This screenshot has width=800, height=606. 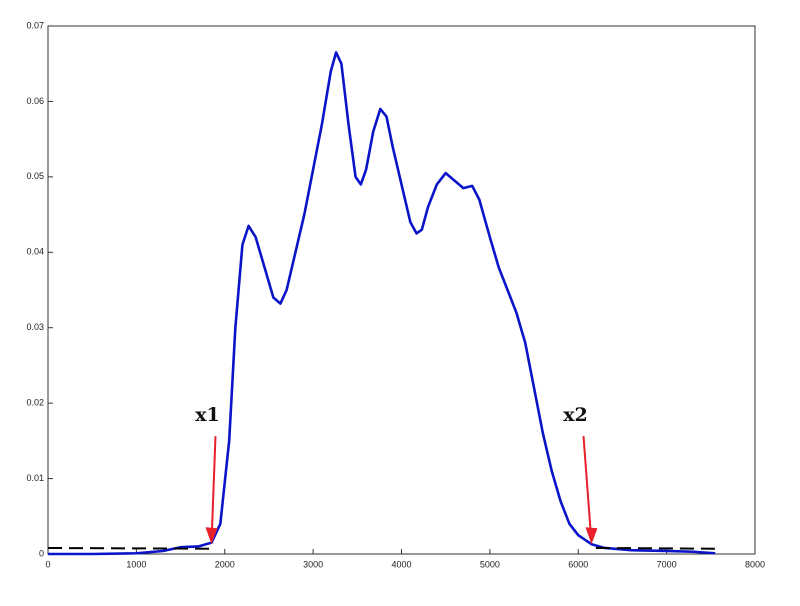 What do you see at coordinates (755, 564) in the screenshot?
I see `x-tick-label: 8000` at bounding box center [755, 564].